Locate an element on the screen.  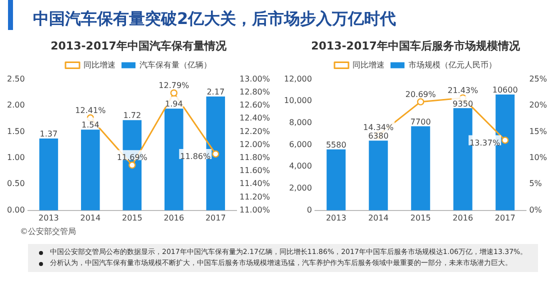
data-label: 5580 is located at coordinates (336, 145).